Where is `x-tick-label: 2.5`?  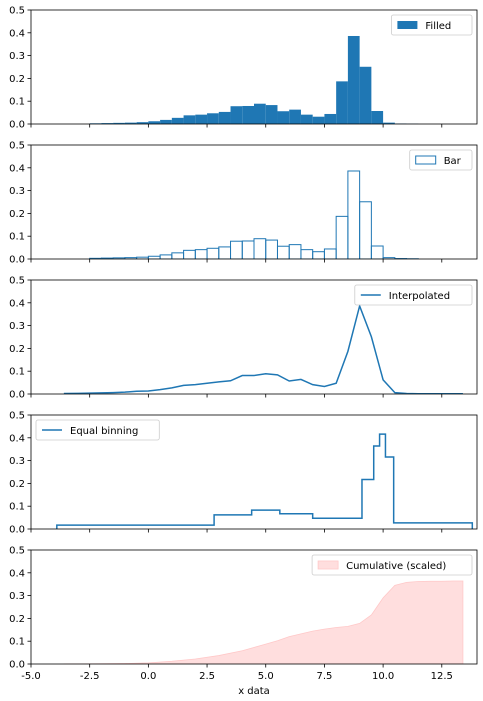 x-tick-label: 2.5 is located at coordinates (207, 676).